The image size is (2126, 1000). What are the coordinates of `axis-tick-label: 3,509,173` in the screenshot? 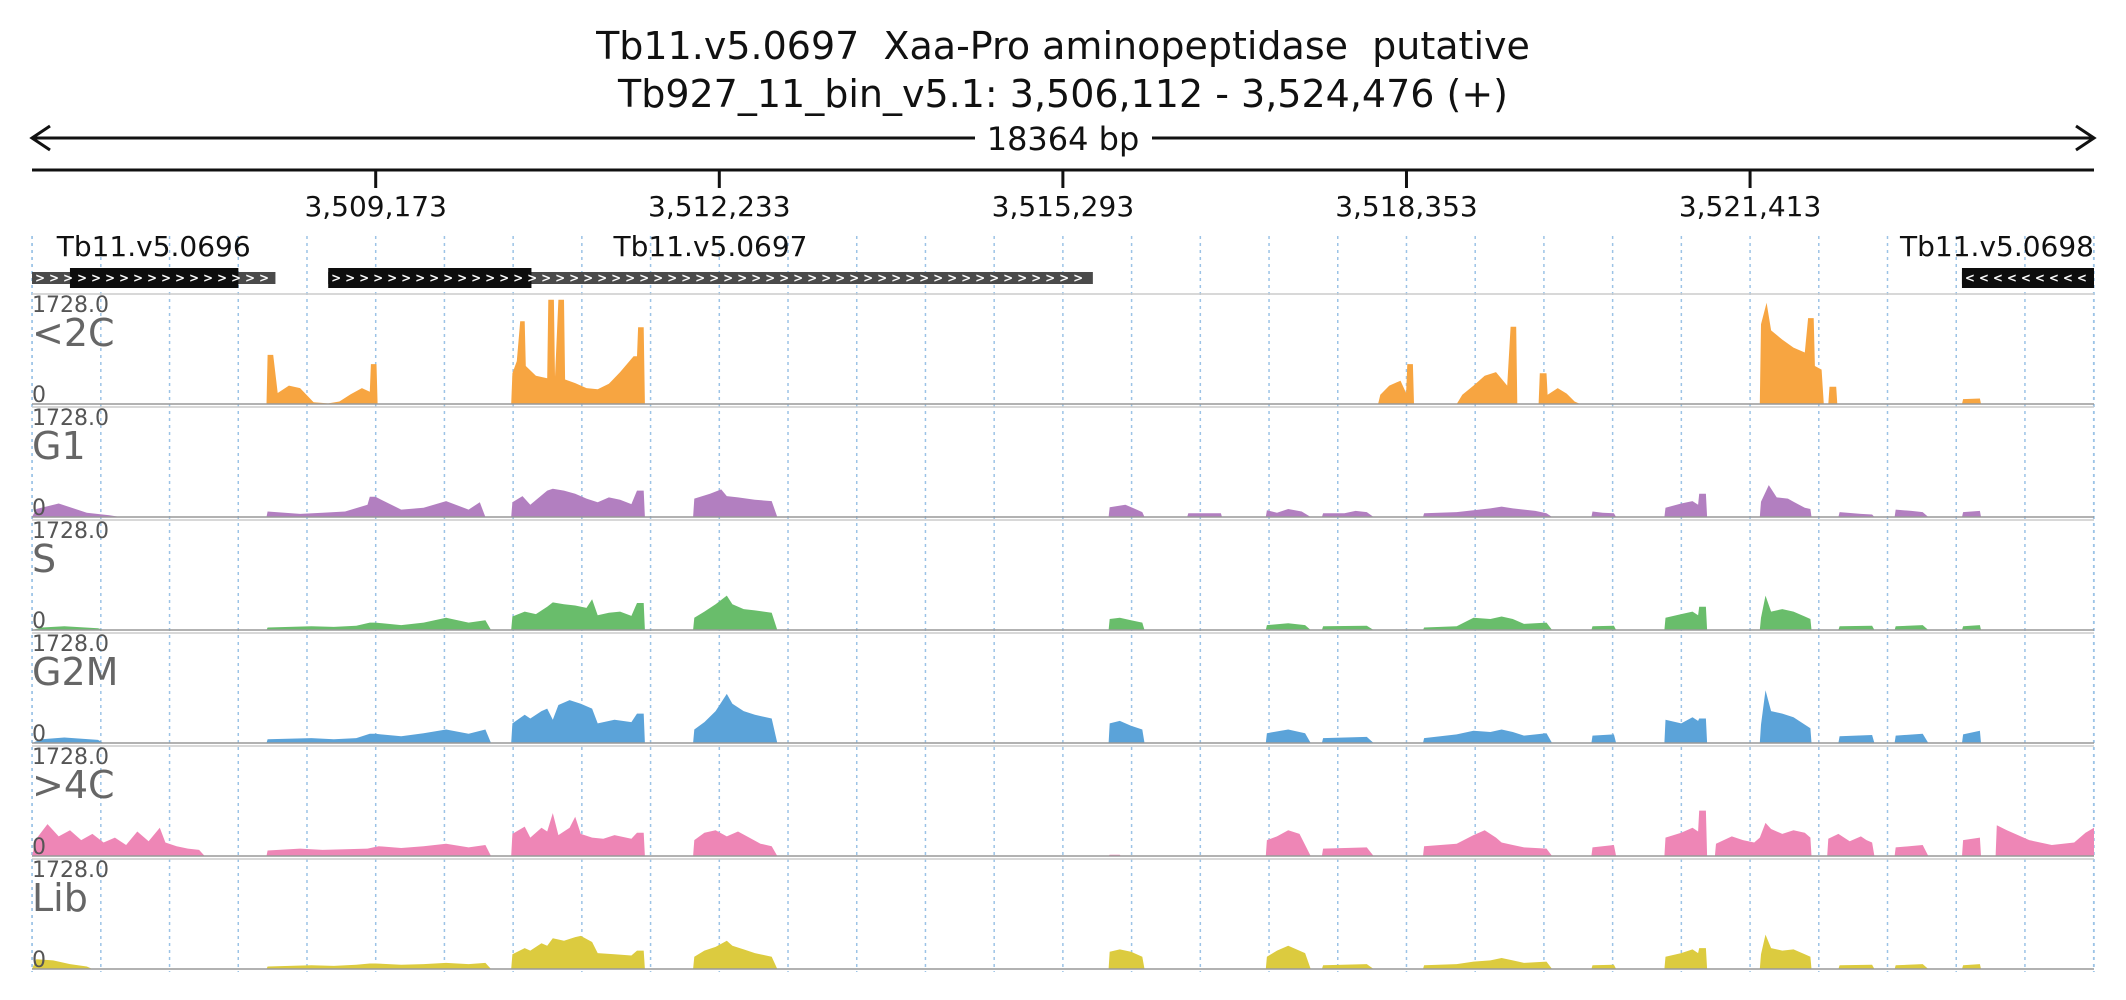 It's located at (375, 206).